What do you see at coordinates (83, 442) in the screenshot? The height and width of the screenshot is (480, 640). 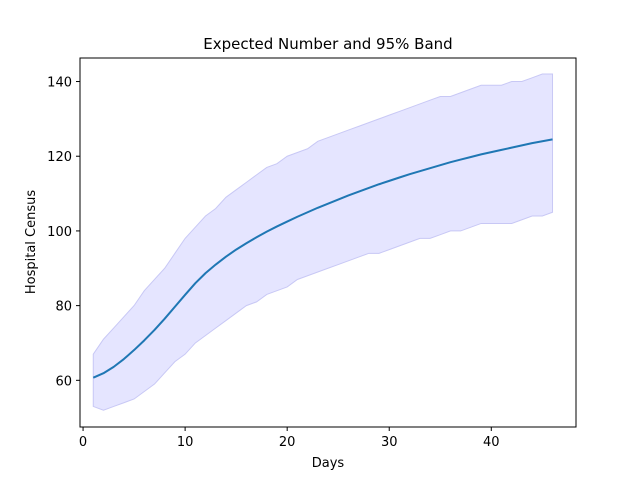 I see `x-tick-label: 0` at bounding box center [83, 442].